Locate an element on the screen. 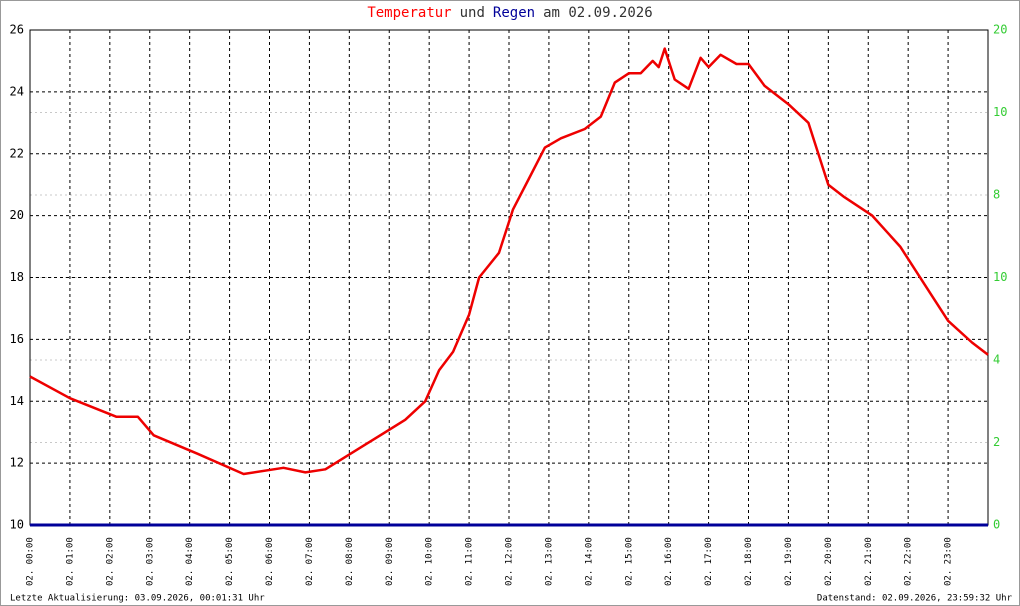 The image size is (1020, 606). x-tick-label: 02. 06:00 is located at coordinates (270, 561).